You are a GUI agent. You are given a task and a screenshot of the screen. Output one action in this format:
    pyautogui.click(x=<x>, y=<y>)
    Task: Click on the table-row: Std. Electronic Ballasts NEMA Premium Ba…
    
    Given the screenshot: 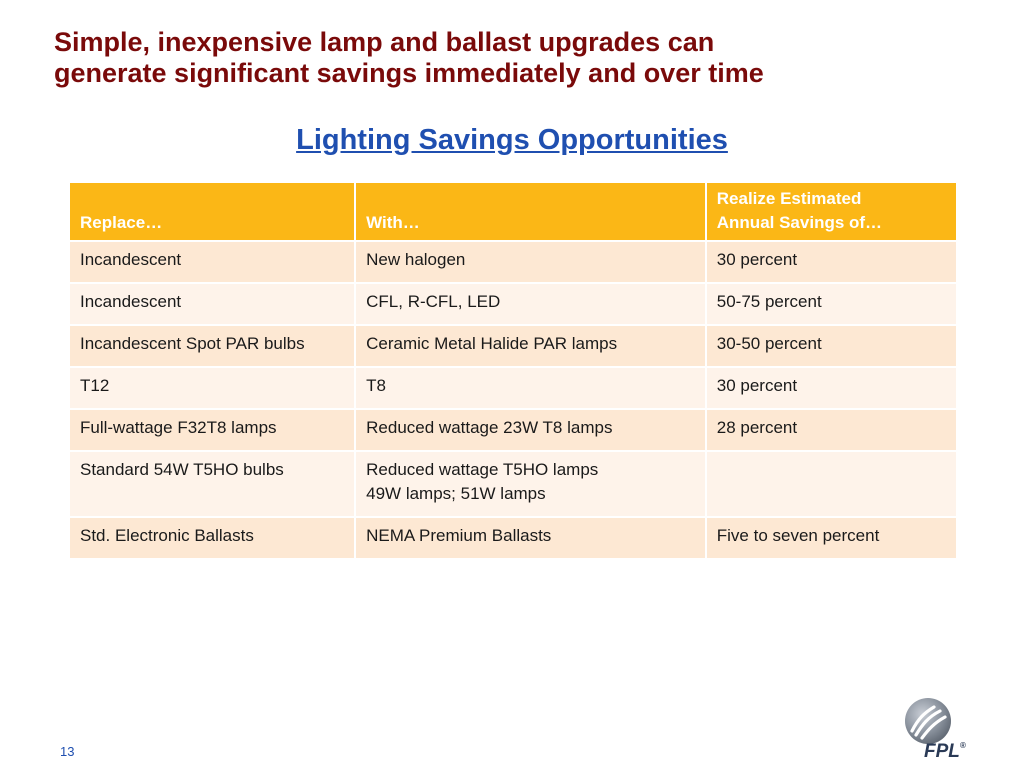 What is the action you would take?
    pyautogui.click(x=513, y=538)
    